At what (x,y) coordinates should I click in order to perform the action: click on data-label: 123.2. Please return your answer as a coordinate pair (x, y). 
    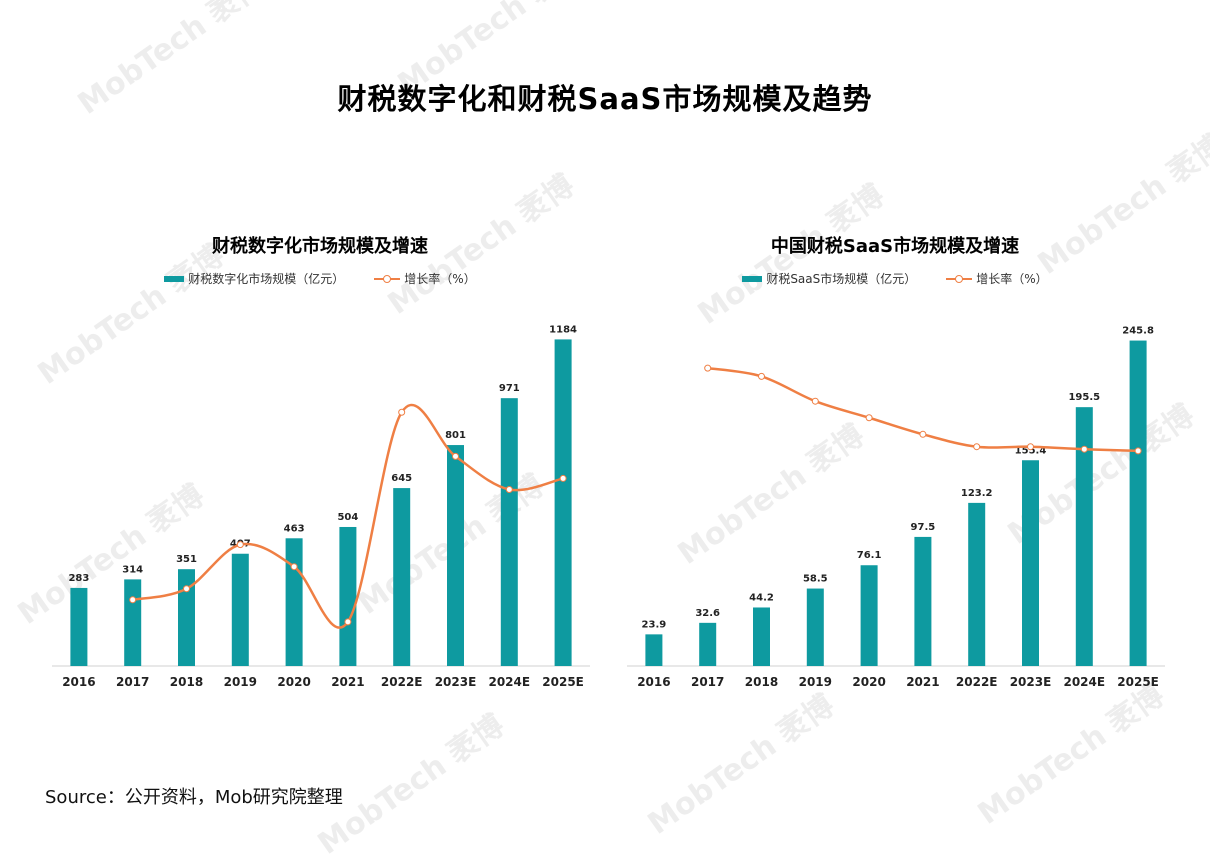
    Looking at the image, I should click on (977, 493).